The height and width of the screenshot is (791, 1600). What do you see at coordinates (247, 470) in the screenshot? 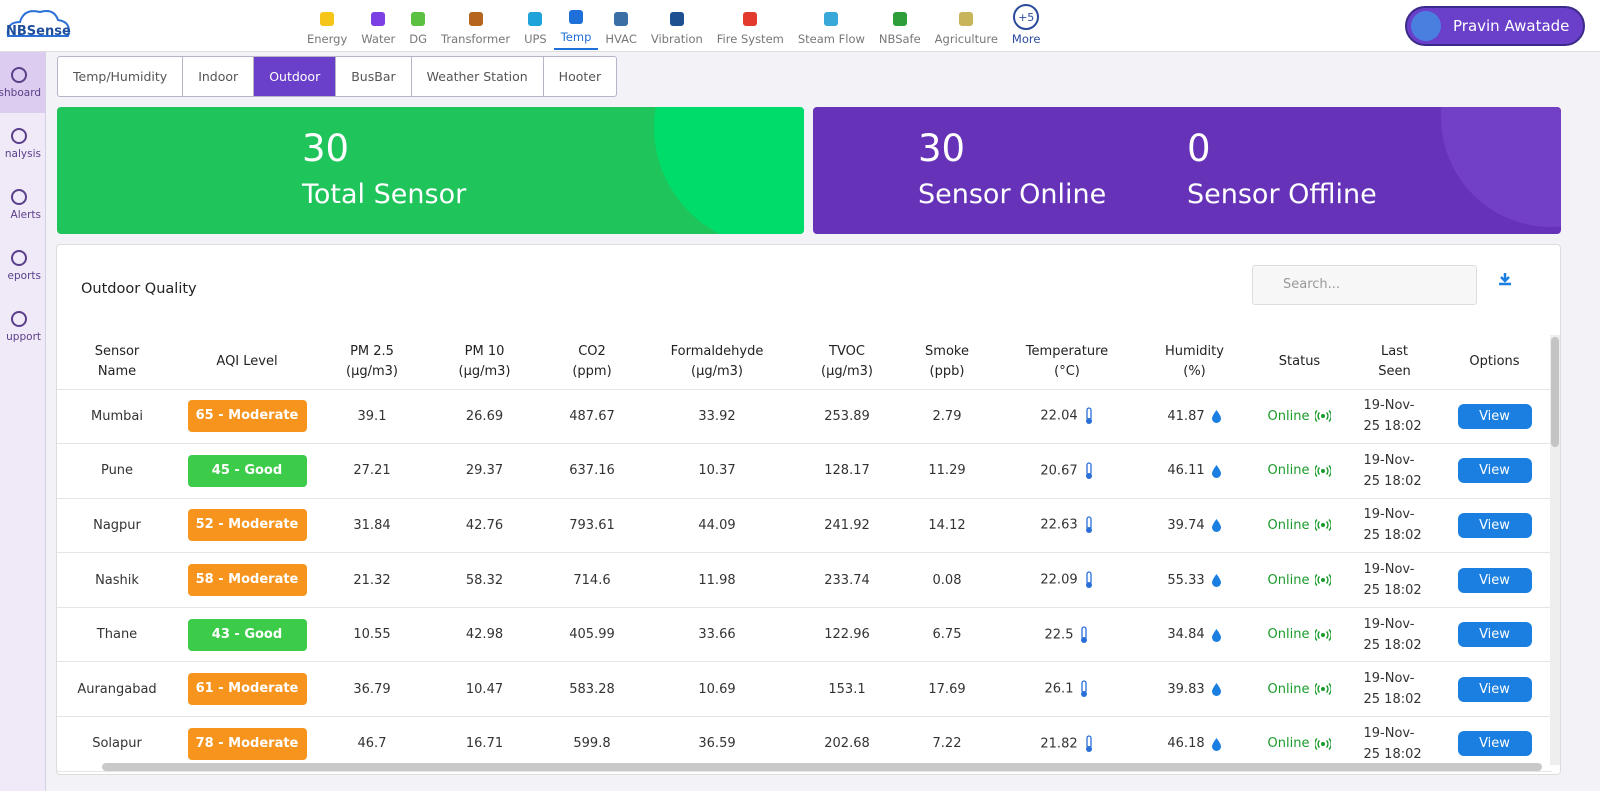
I see `aqi-badge: 45 - Good` at bounding box center [247, 470].